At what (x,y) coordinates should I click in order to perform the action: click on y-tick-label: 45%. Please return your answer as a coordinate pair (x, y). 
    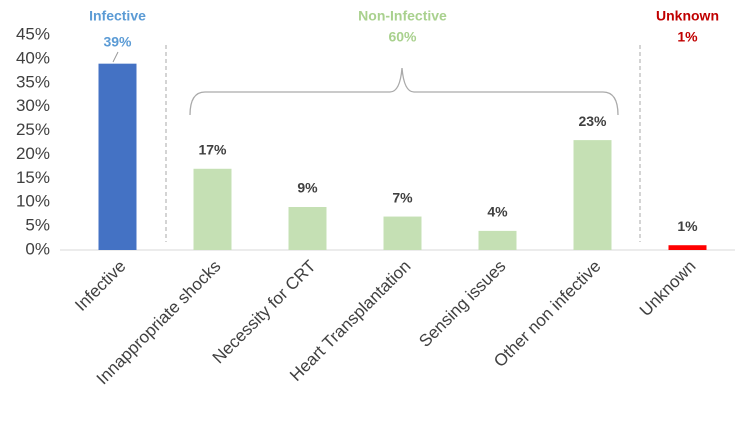
    Looking at the image, I should click on (33, 33).